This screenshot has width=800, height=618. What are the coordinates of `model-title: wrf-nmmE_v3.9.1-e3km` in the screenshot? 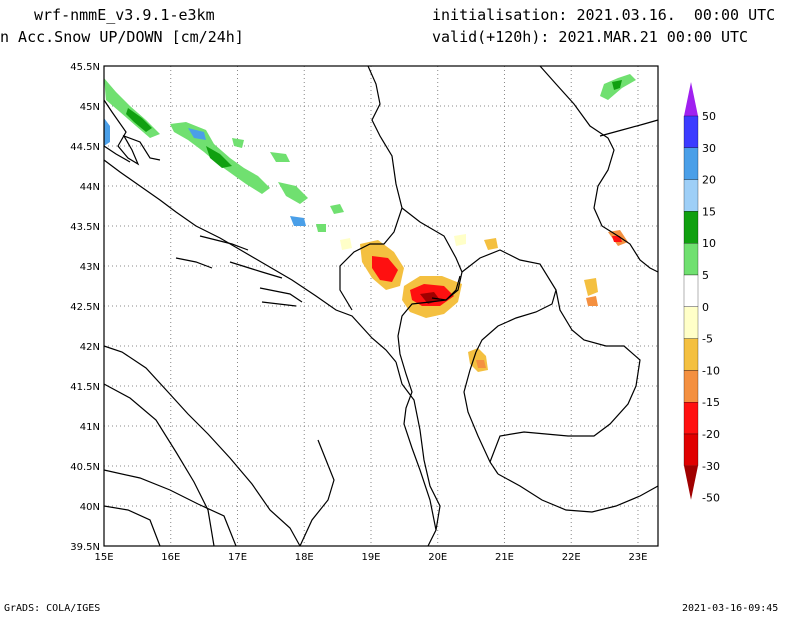 It's located at (124, 15).